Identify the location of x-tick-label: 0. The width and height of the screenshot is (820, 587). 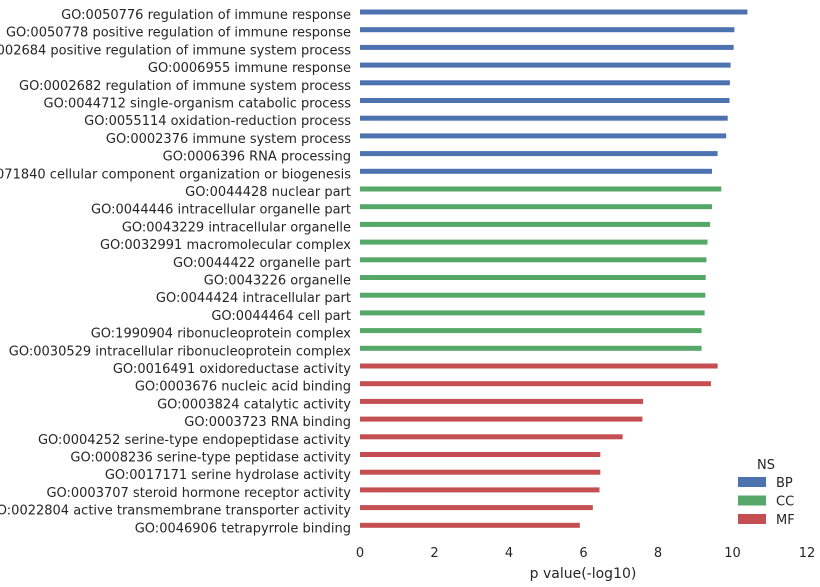
(360, 553).